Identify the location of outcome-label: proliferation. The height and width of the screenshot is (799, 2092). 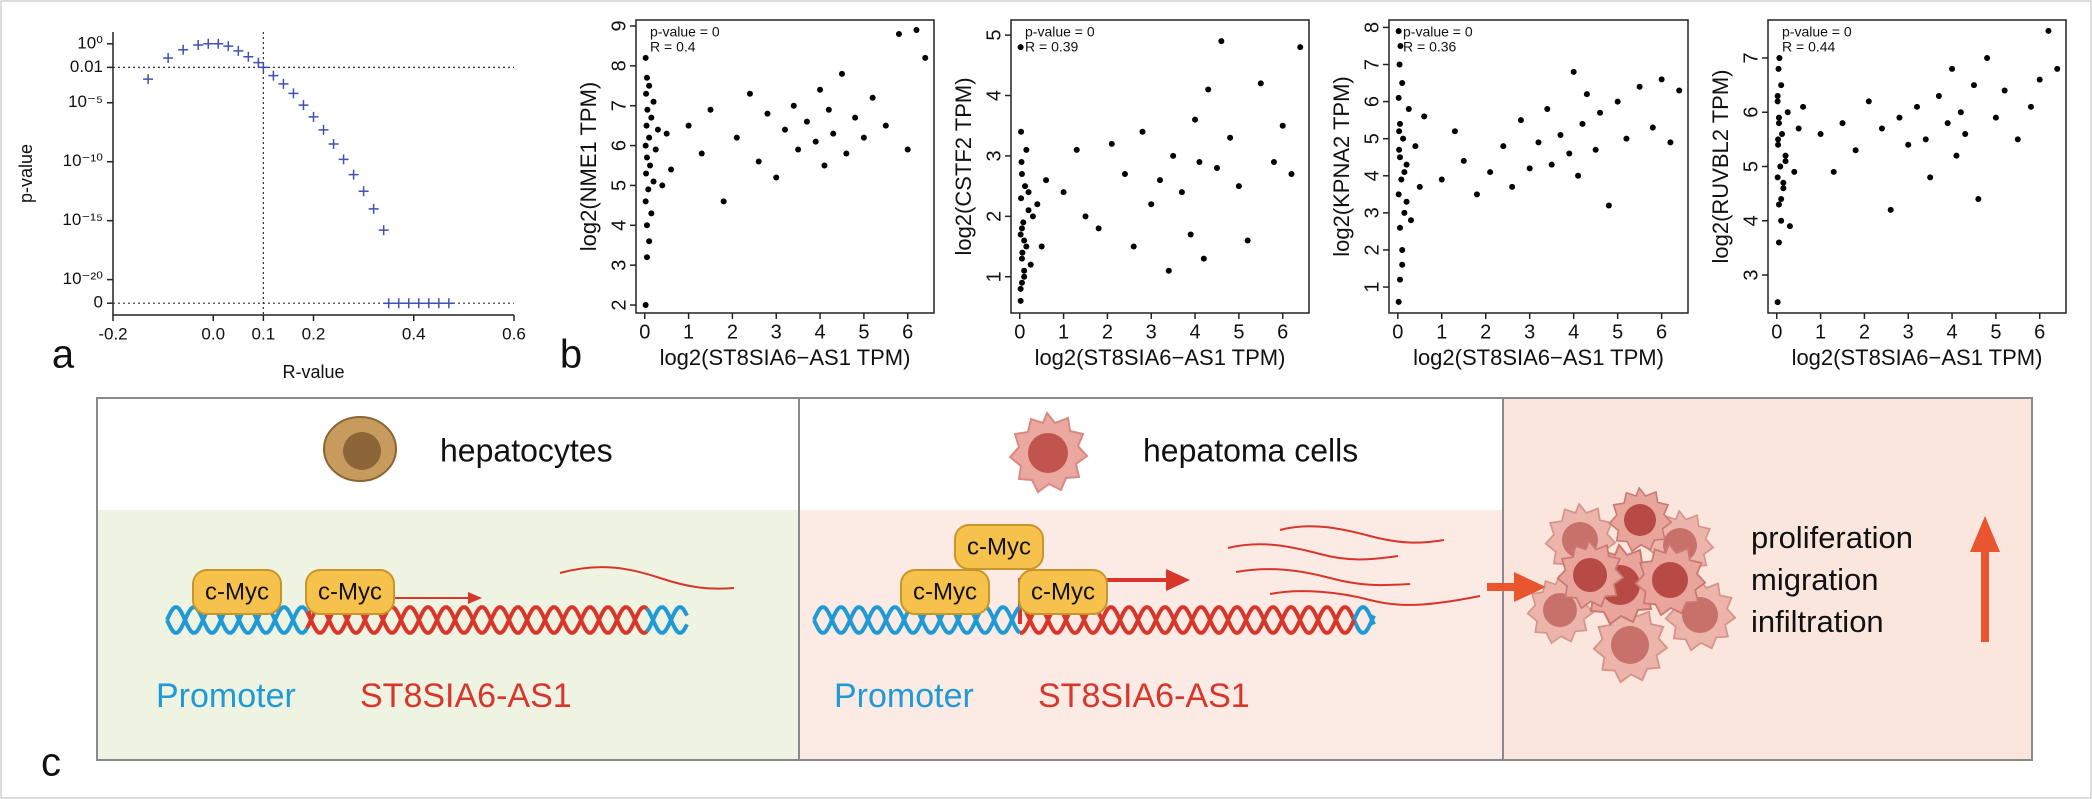
(1832, 537).